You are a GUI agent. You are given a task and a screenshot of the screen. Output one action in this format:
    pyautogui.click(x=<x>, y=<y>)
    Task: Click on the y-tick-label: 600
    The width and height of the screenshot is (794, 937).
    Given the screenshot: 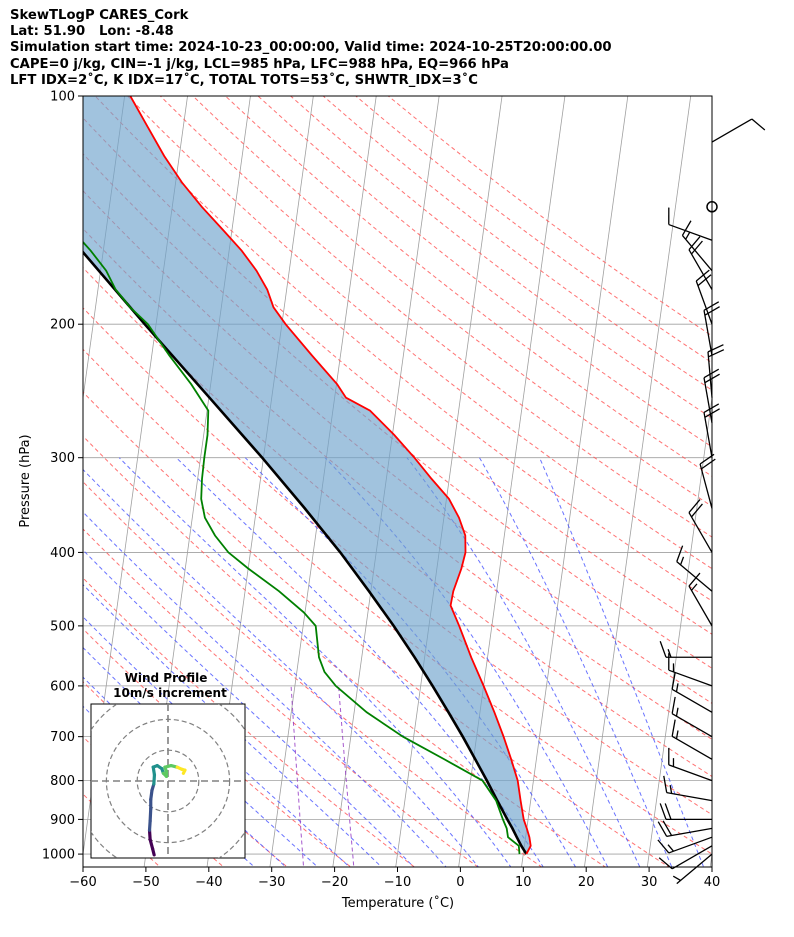 What is the action you would take?
    pyautogui.click(x=62, y=686)
    